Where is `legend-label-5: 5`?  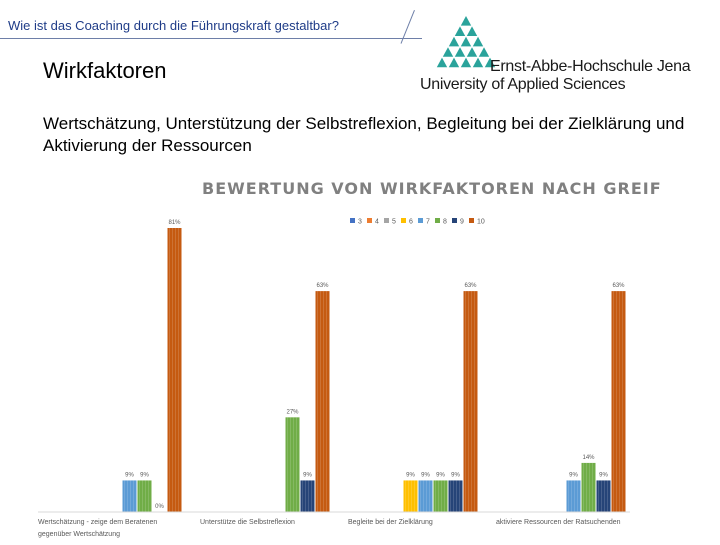
legend-label-5: 5 is located at coordinates (394, 222).